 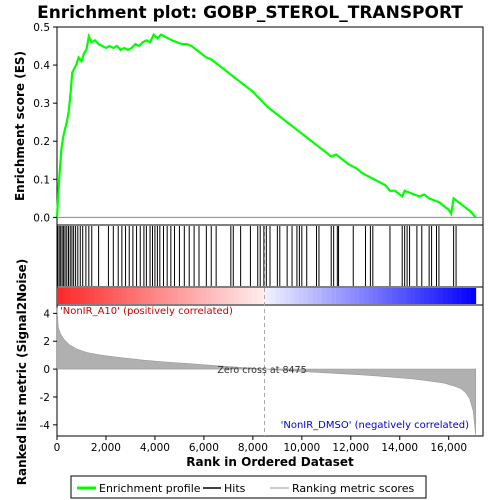 I want to click on x-tick-label: 16,000, so click(x=448, y=448).